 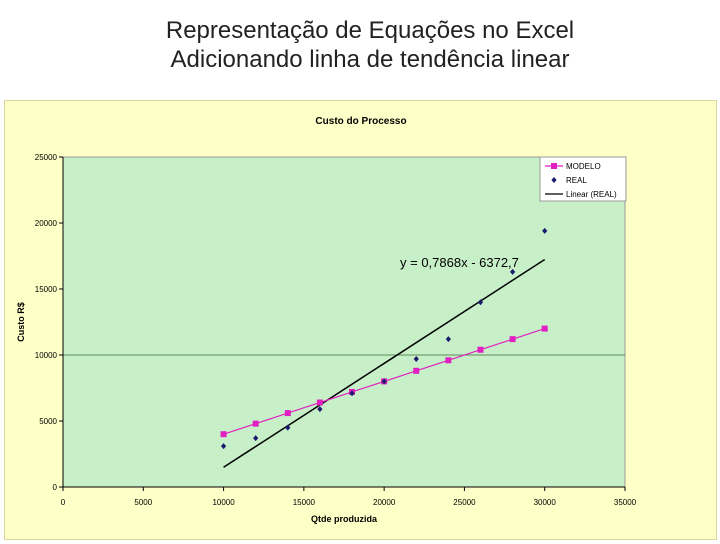 What do you see at coordinates (55, 487) in the screenshot?
I see `y-tick-label: 0` at bounding box center [55, 487].